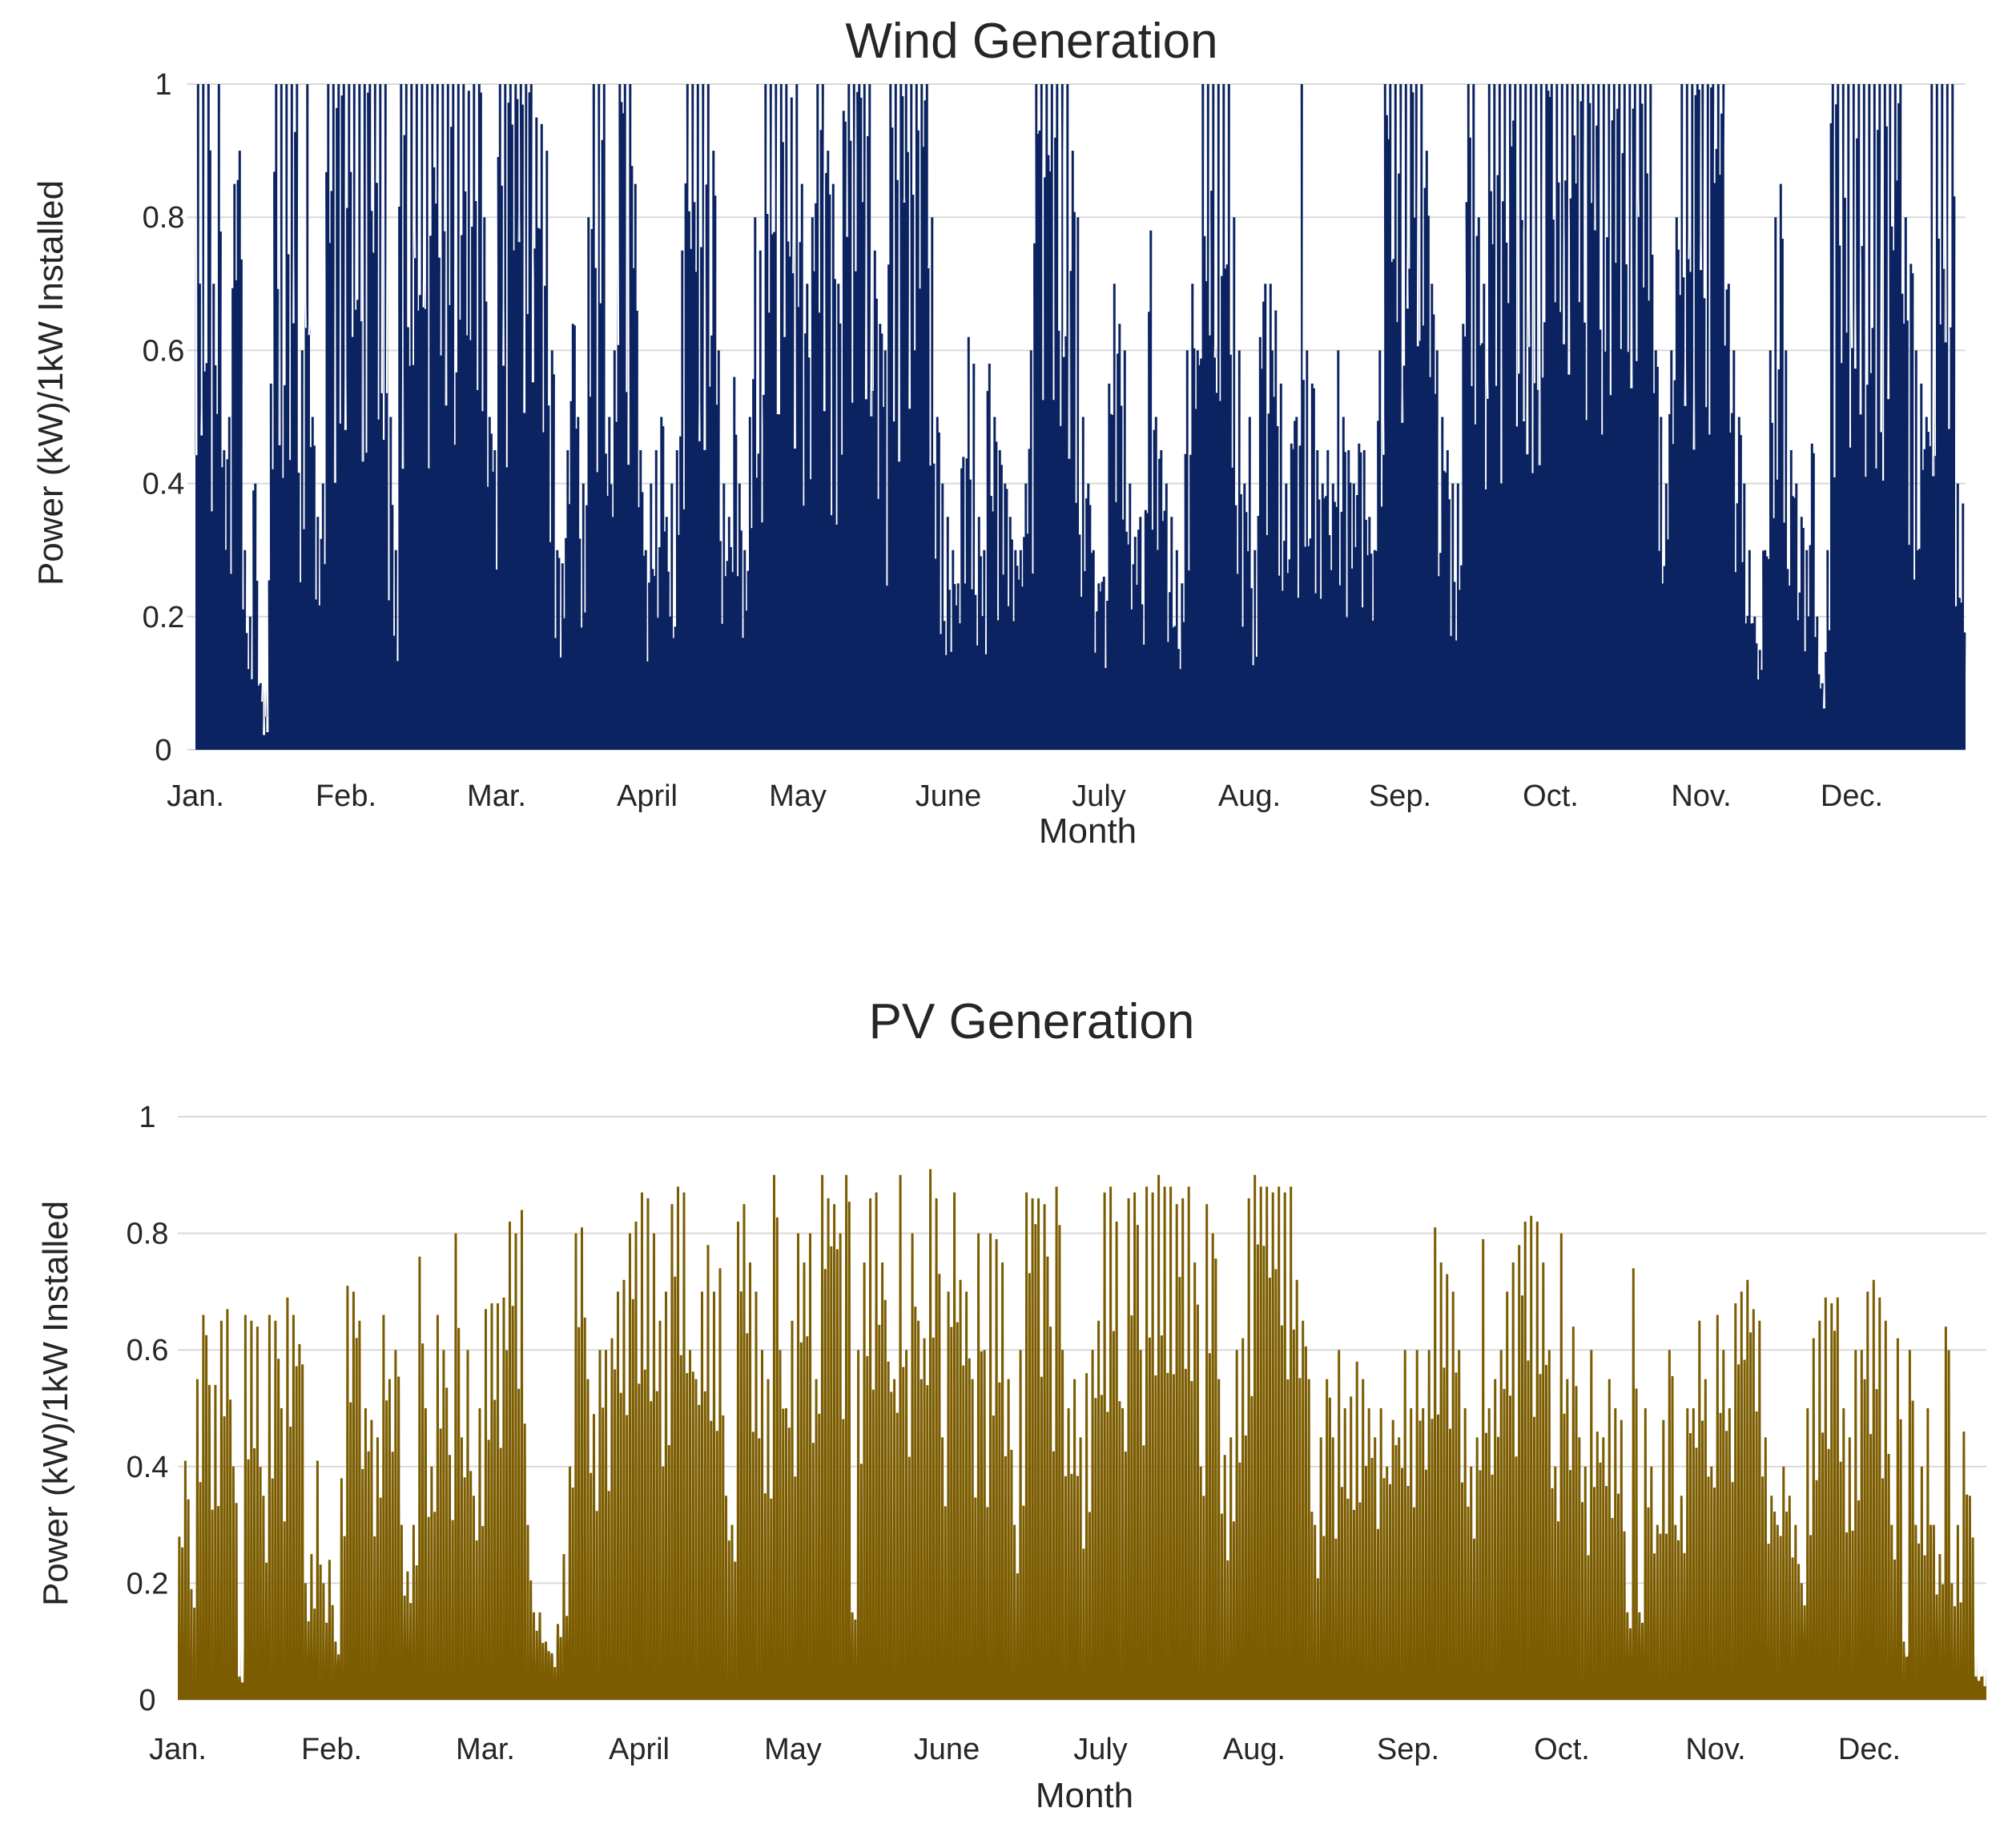 The height and width of the screenshot is (1836, 2016). What do you see at coordinates (55, 1403) in the screenshot?
I see `y-axis-title-pv: Power (kW)/1kW Installed` at bounding box center [55, 1403].